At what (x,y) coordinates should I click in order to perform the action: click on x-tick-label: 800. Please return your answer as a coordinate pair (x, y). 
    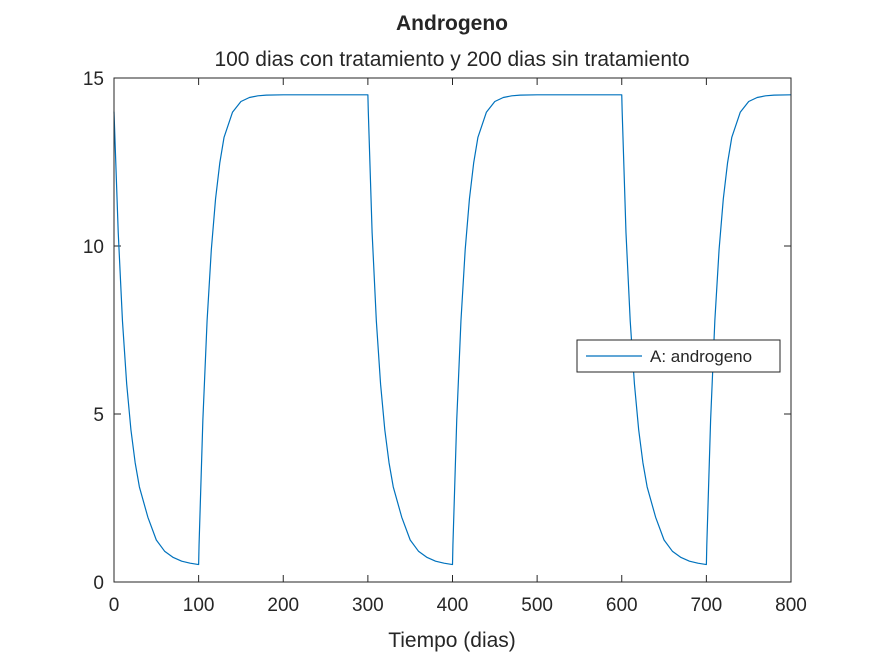
    Looking at the image, I should click on (791, 605).